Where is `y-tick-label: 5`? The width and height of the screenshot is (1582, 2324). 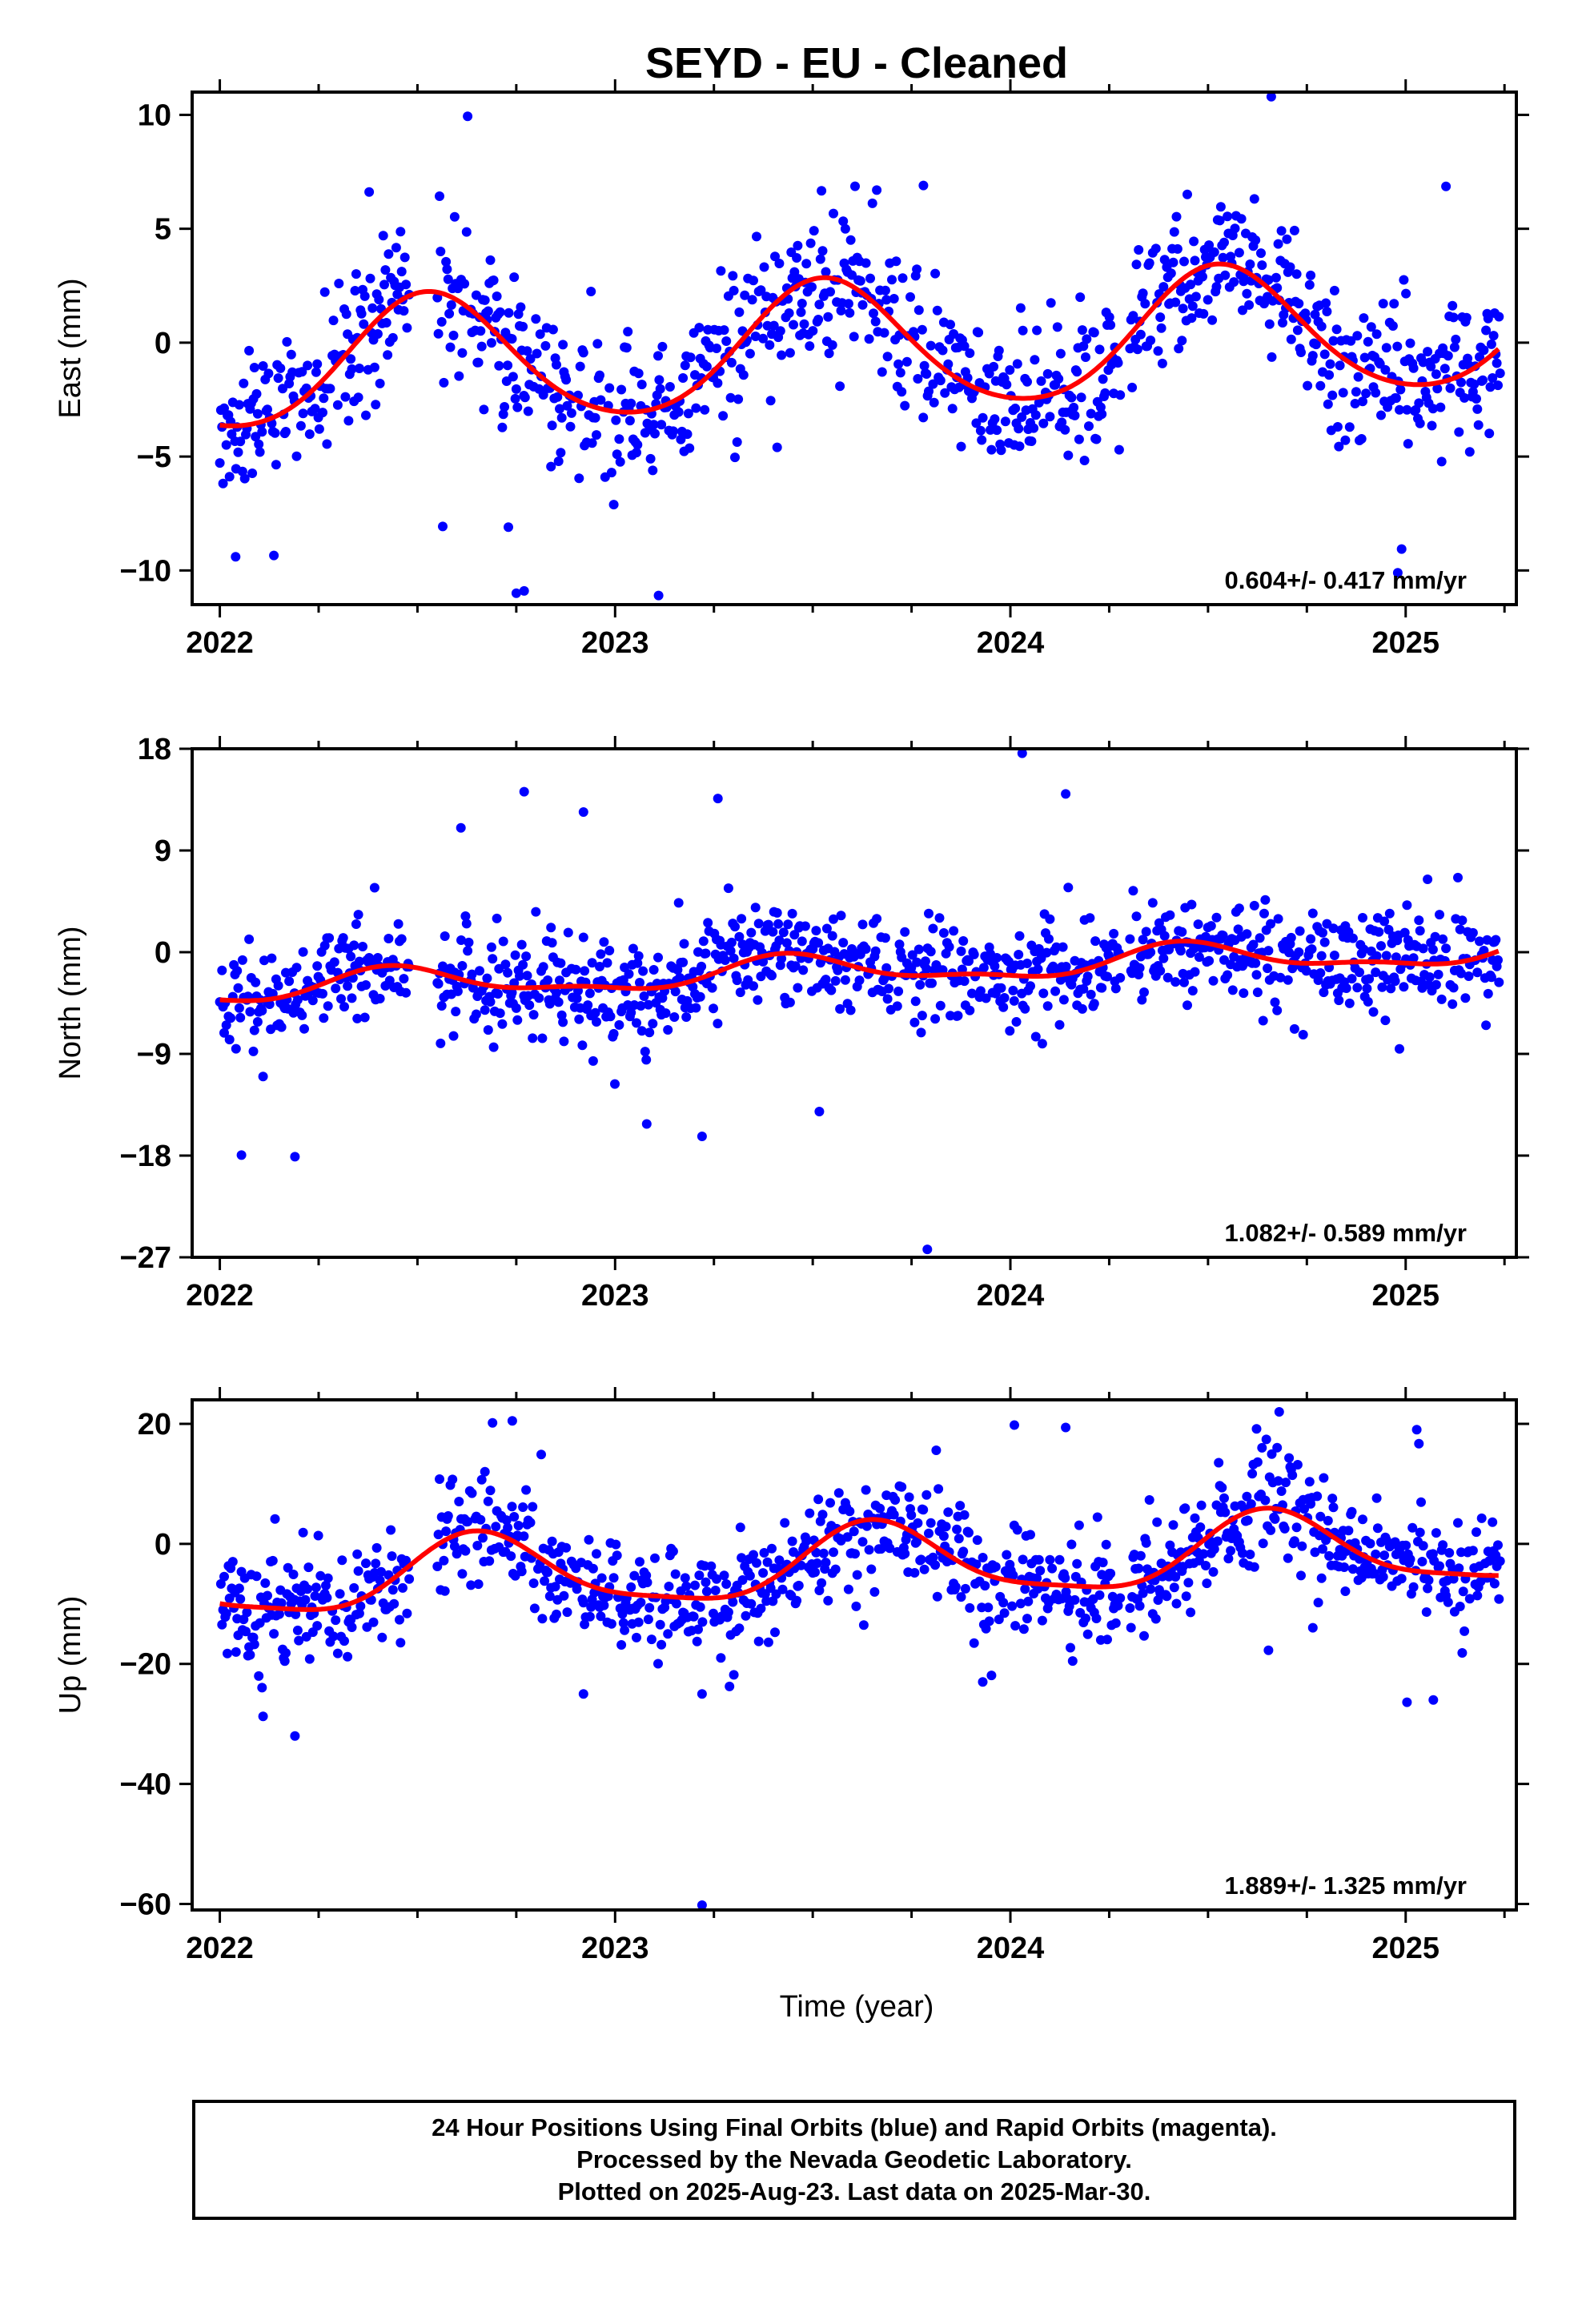 y-tick-label: 5 is located at coordinates (163, 230).